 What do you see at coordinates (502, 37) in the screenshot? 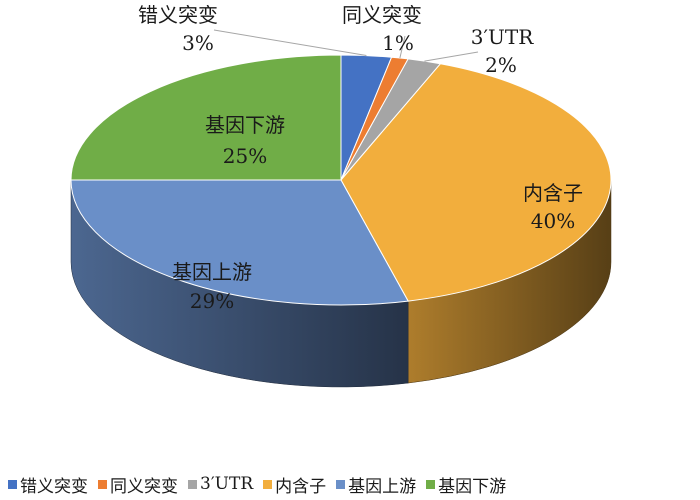
I see `slice-label-name: 3′UTR` at bounding box center [502, 37].